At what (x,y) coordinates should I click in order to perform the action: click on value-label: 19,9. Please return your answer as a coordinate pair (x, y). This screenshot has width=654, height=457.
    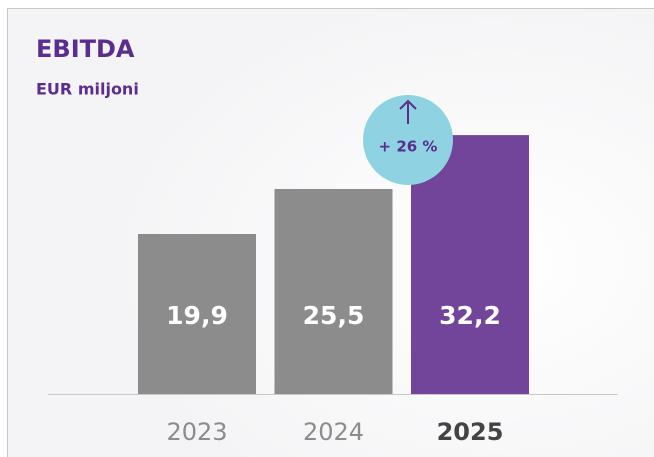
    Looking at the image, I should click on (197, 315).